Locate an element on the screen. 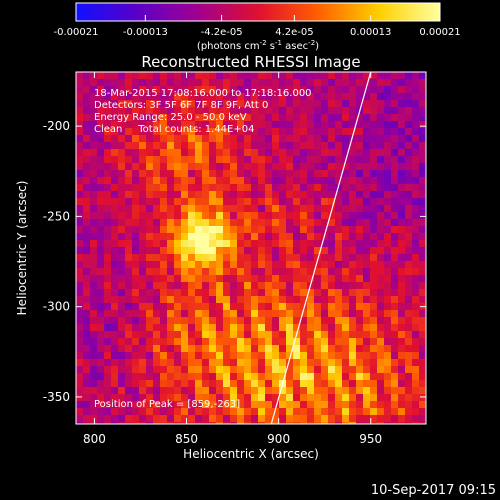 This screenshot has height=500, width=500. colorbar-unit-label: (photons cm-2 s-1 asec-2) is located at coordinates (258, 45).